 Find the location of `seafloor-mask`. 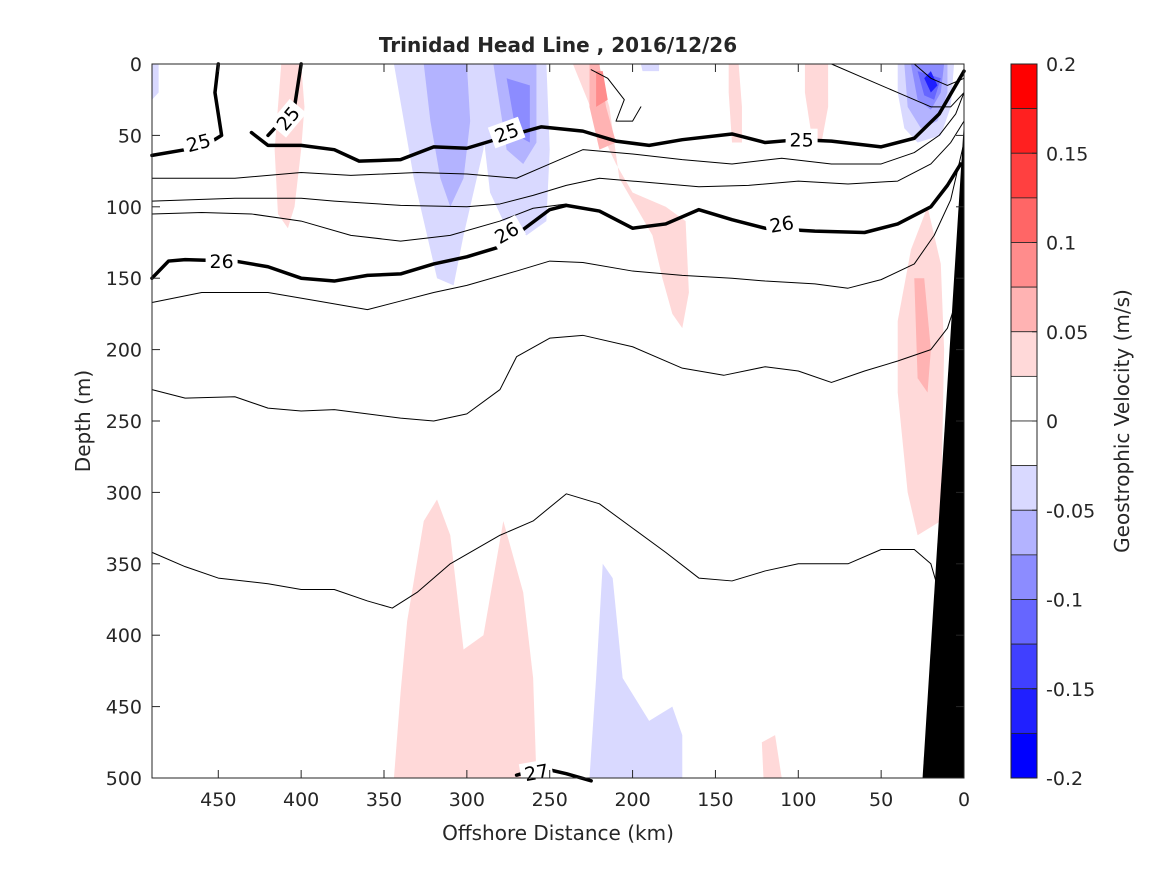

seafloor-mask is located at coordinates (943, 450).